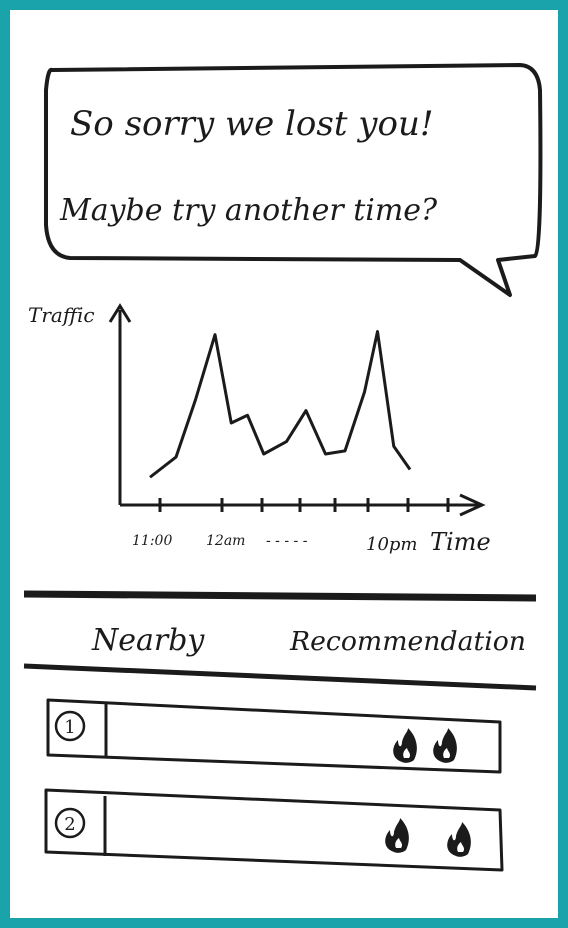  Describe the element at coordinates (120, 313) in the screenshot. I see `y-axis-arrow` at that location.